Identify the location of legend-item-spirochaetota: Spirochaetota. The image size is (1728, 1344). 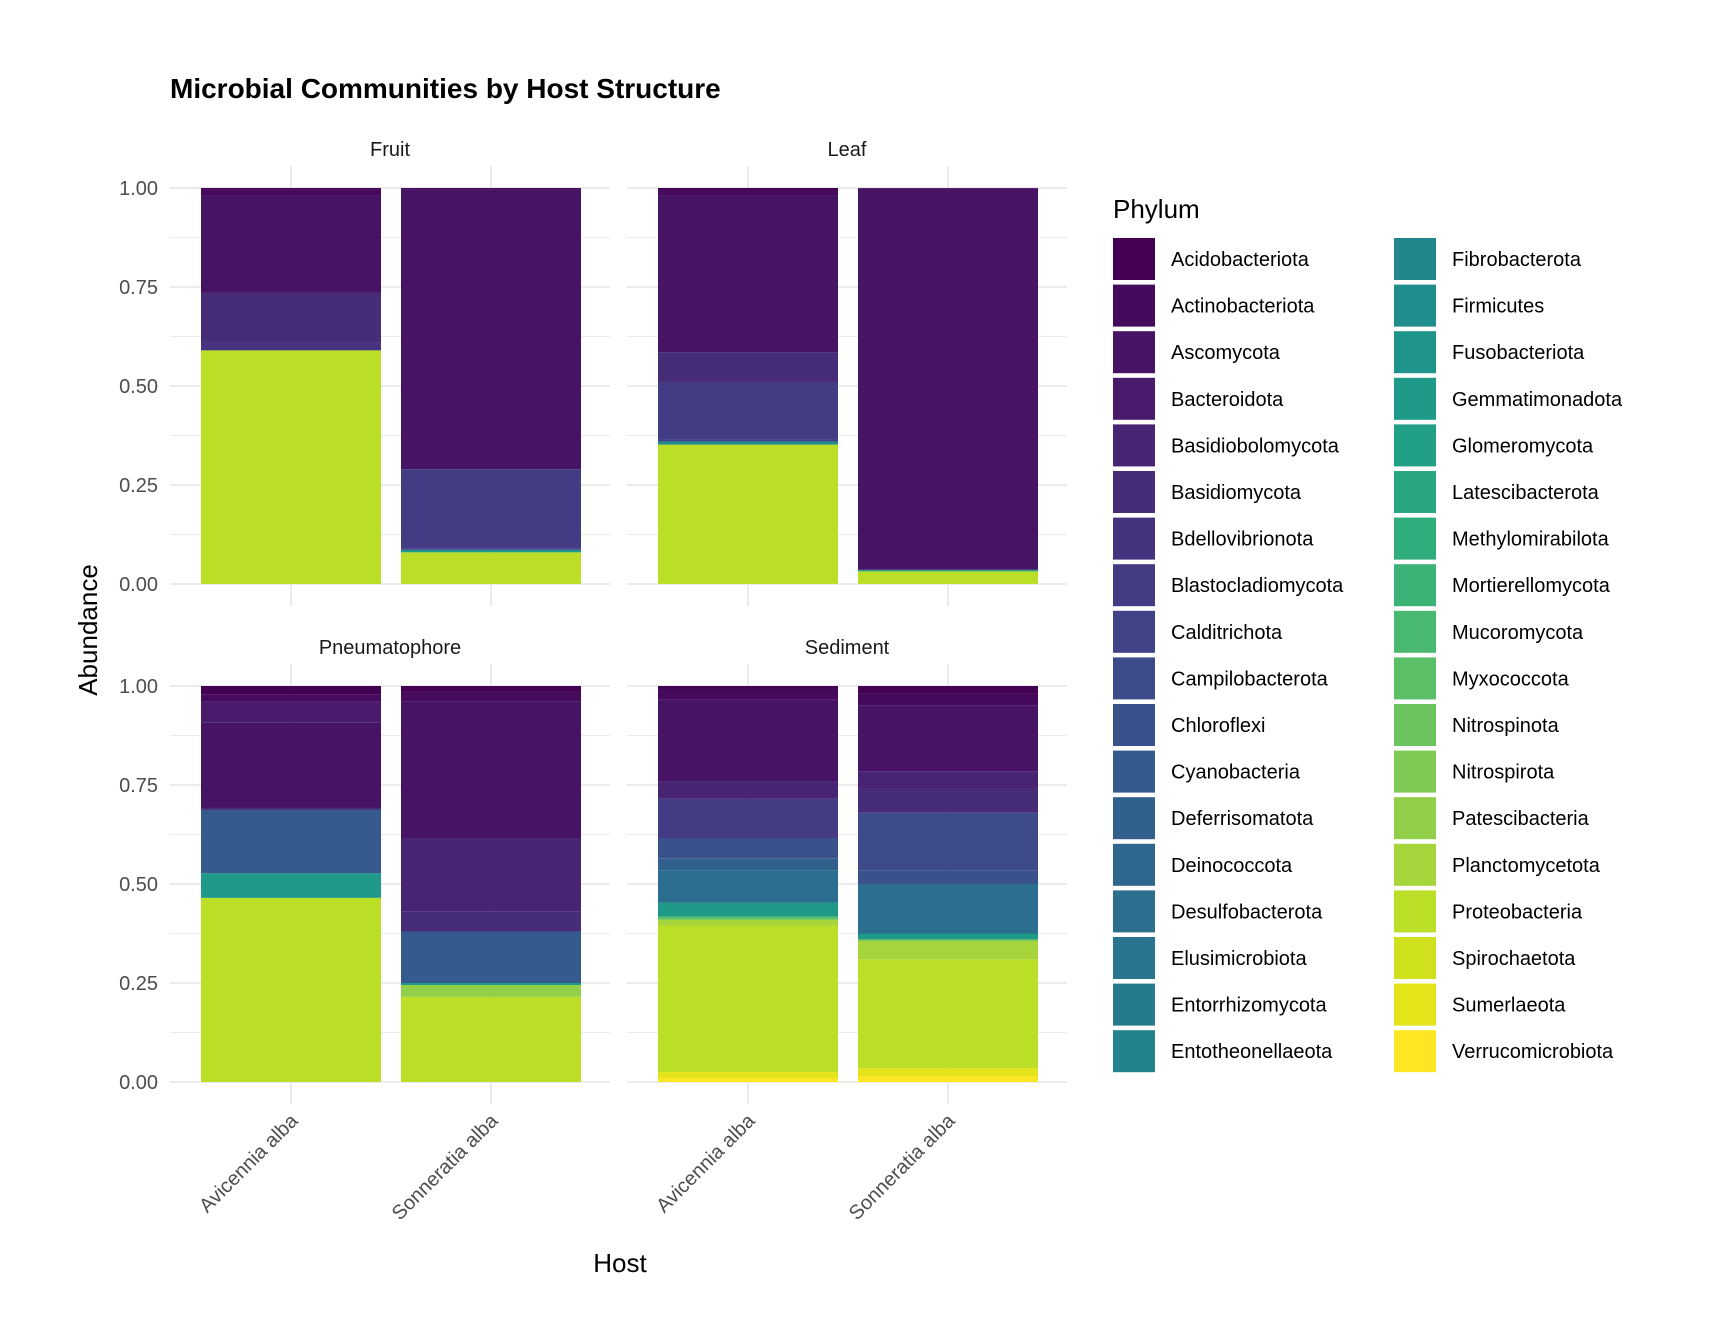
(1485, 958).